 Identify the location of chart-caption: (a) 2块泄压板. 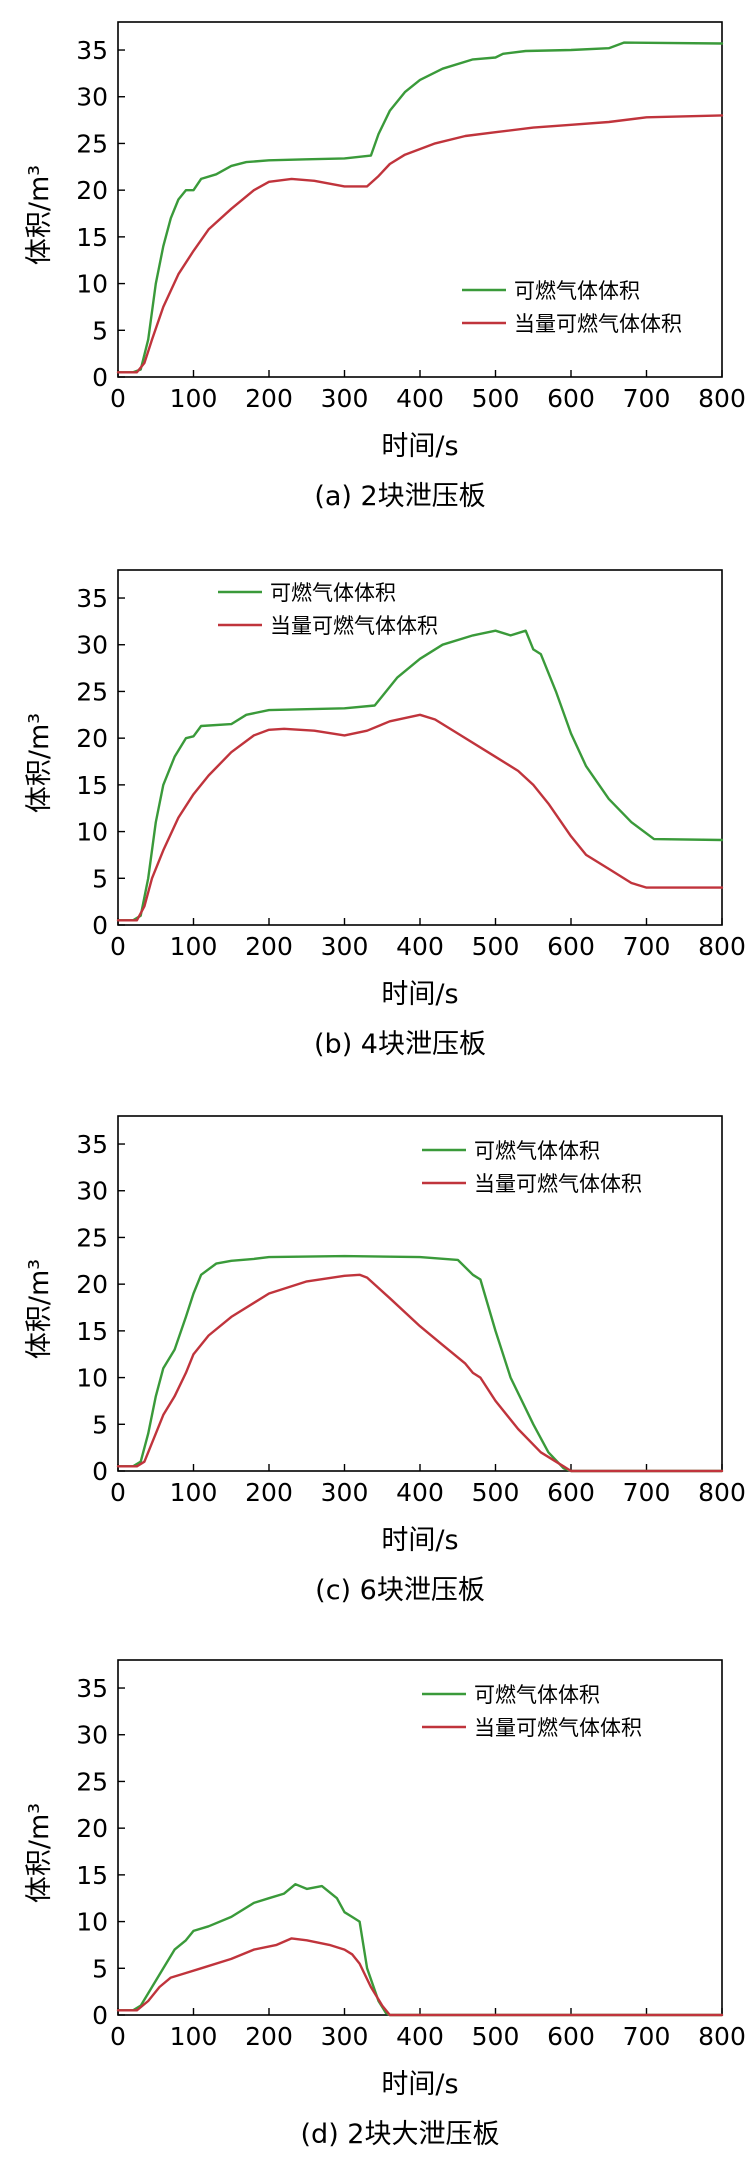
(399, 496).